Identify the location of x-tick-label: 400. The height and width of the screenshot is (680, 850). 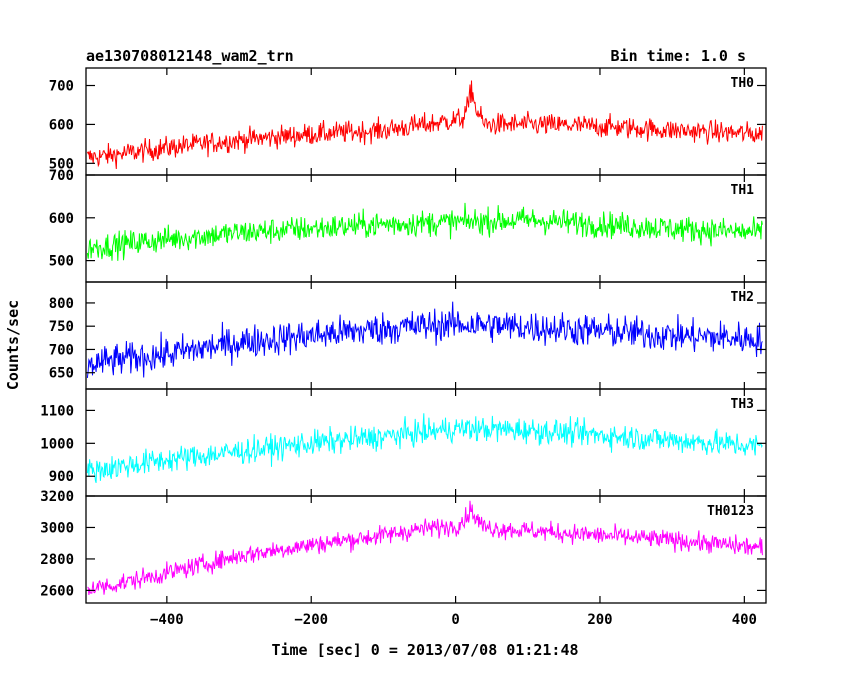
(744, 620).